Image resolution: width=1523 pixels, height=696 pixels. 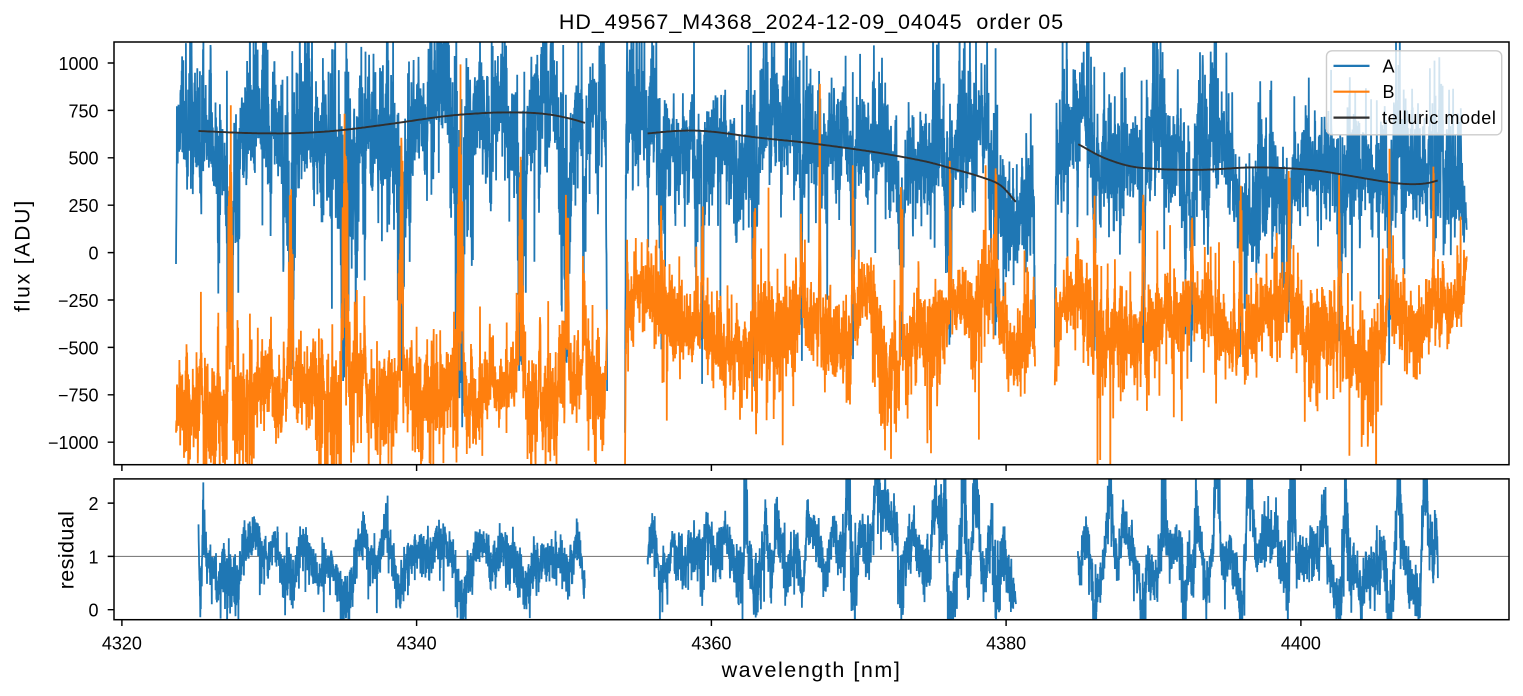 I want to click on svg-text: −750, so click(x=78, y=396).